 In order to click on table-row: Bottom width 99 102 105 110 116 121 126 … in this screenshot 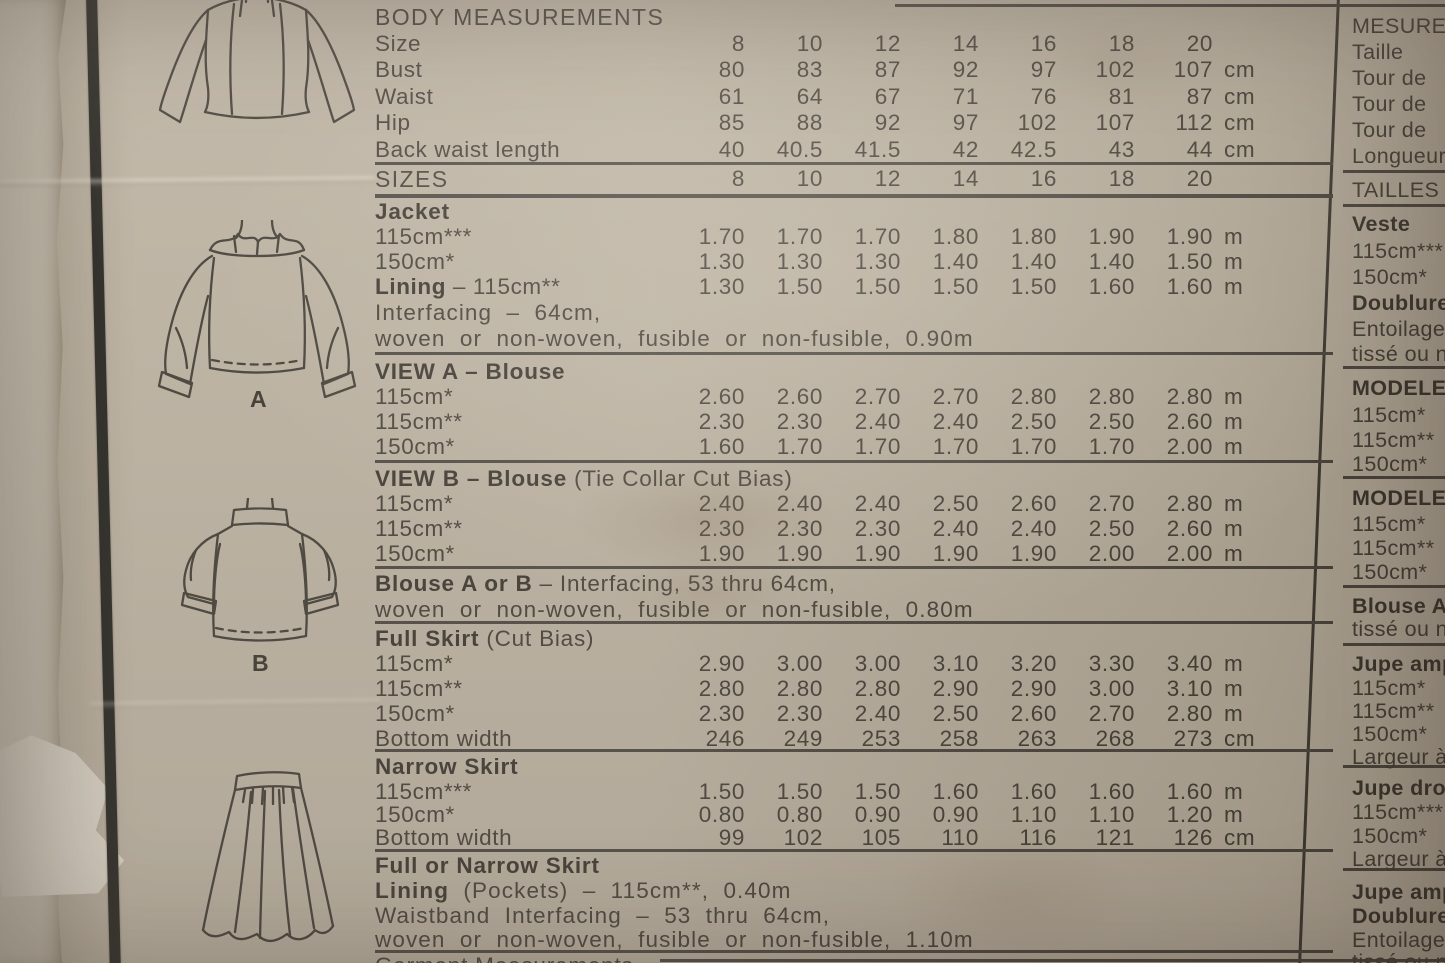, I will do `click(854, 837)`.